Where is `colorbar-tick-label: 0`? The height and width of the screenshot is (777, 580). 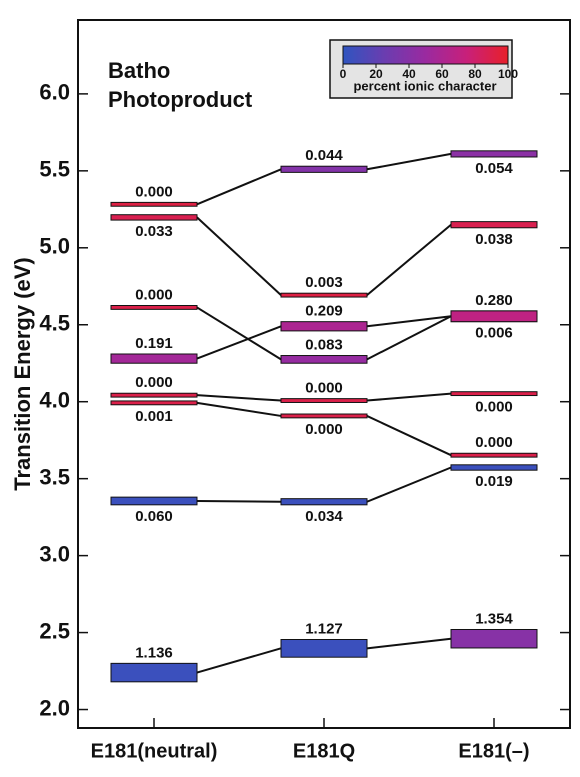 colorbar-tick-label: 0 is located at coordinates (343, 74).